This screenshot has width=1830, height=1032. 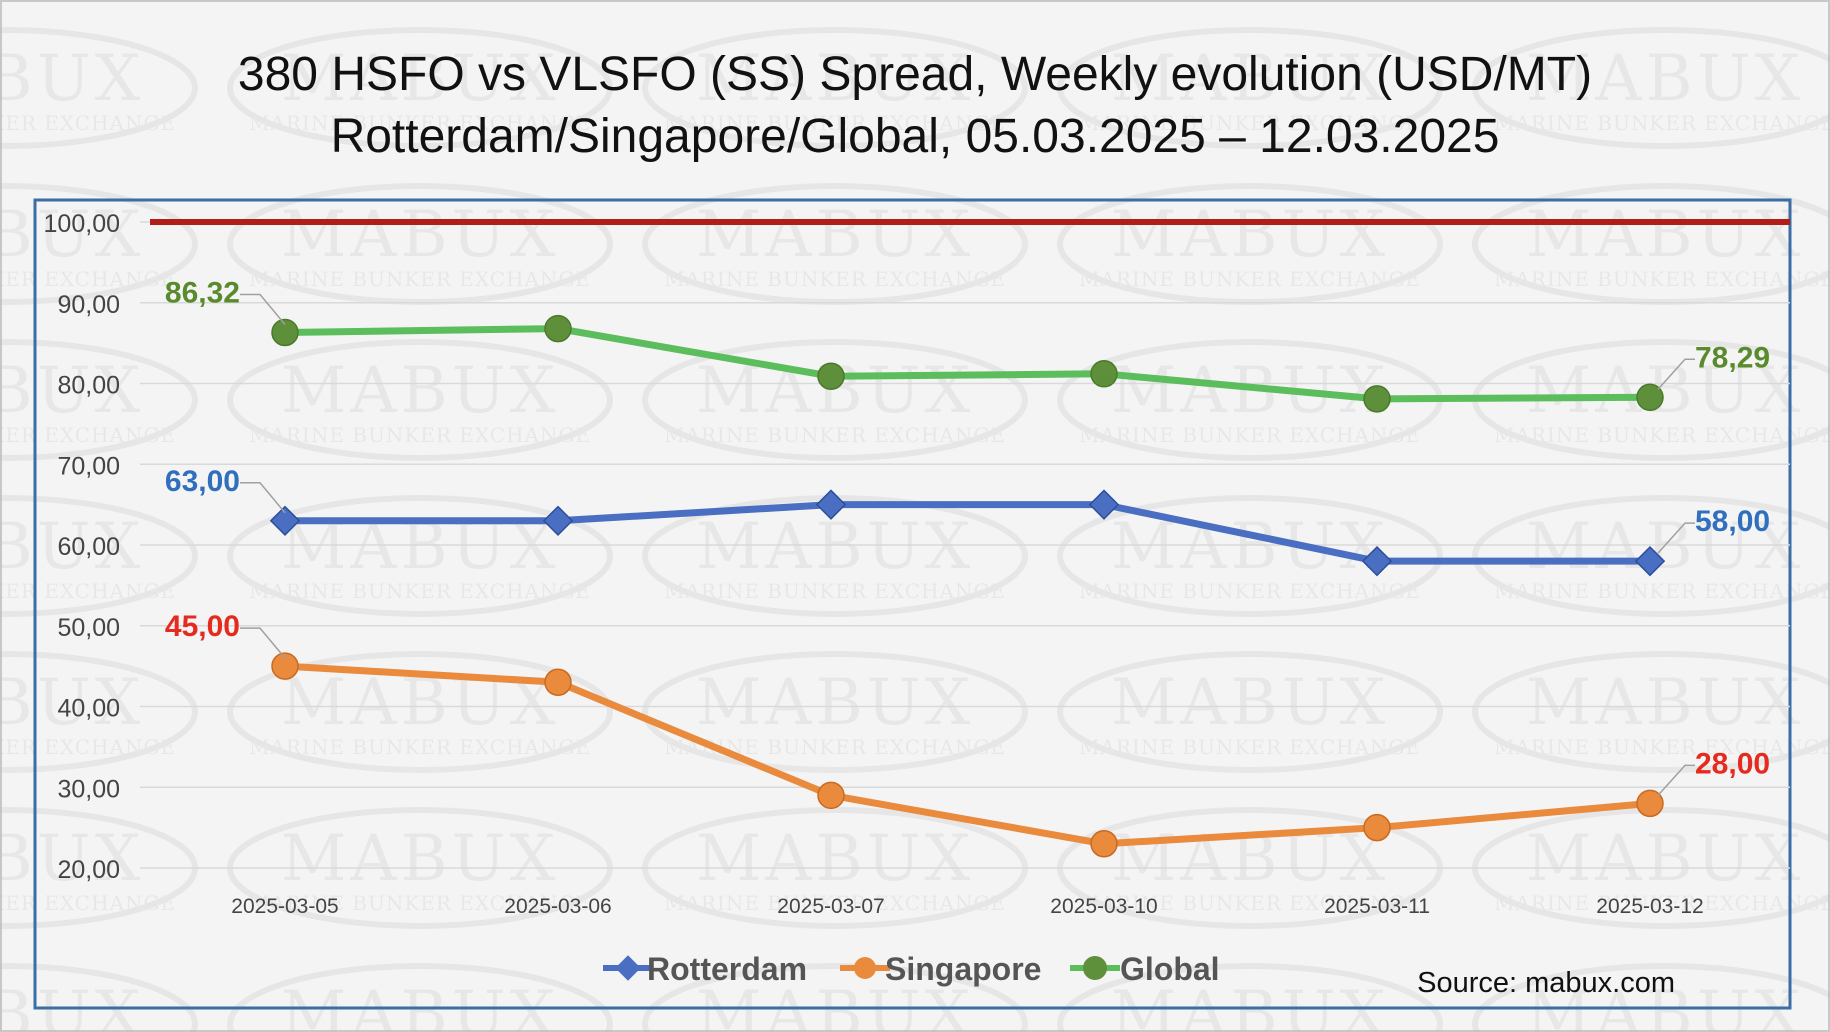 I want to click on legend-rotterdam-label: Rotterdam, so click(x=727, y=969).